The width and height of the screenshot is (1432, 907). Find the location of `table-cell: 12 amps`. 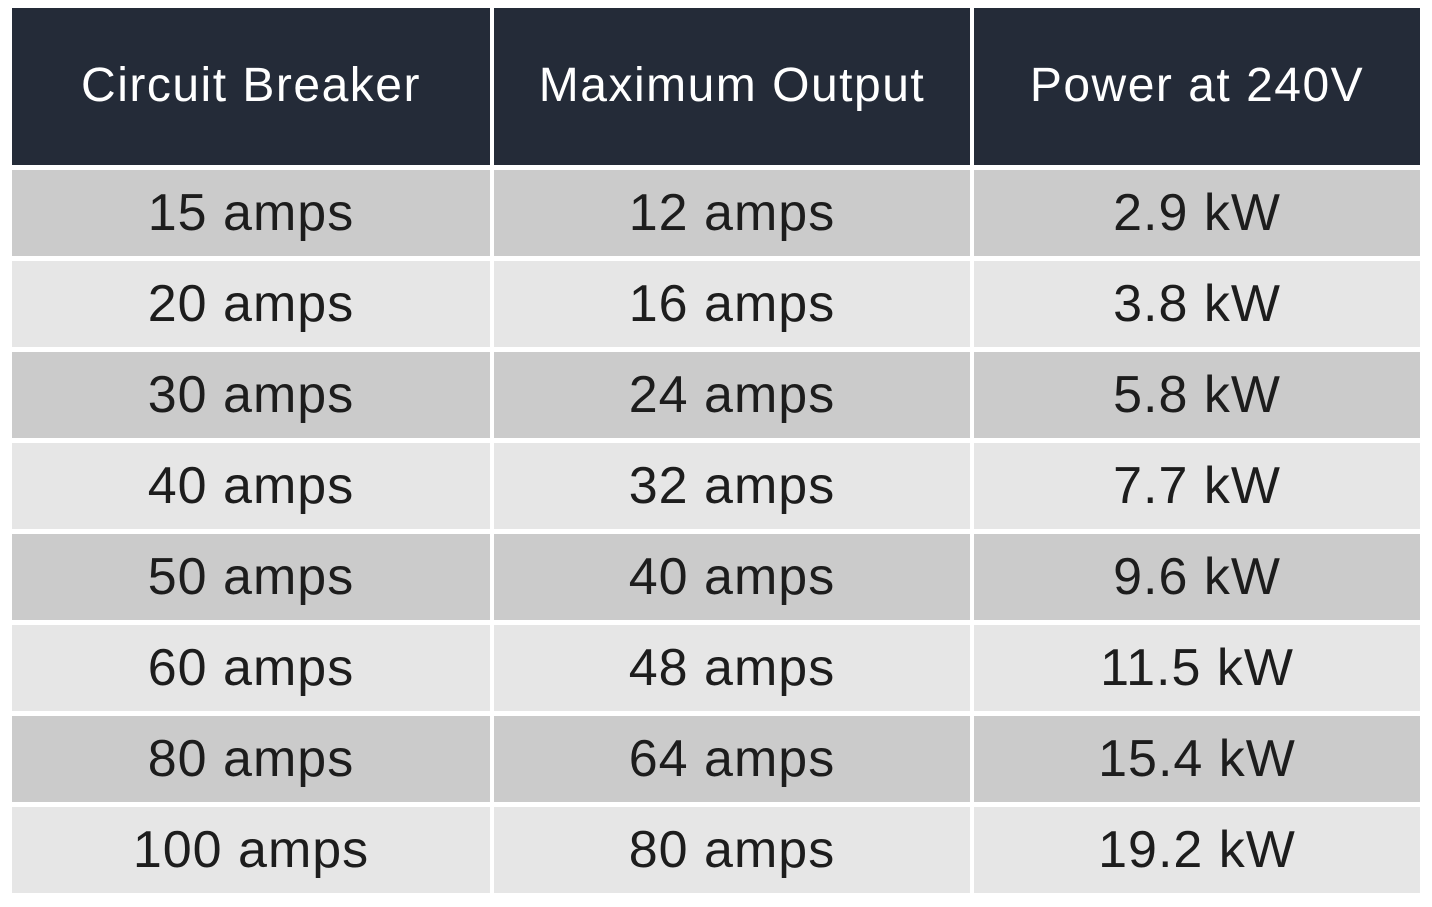

table-cell: 12 amps is located at coordinates (732, 213).